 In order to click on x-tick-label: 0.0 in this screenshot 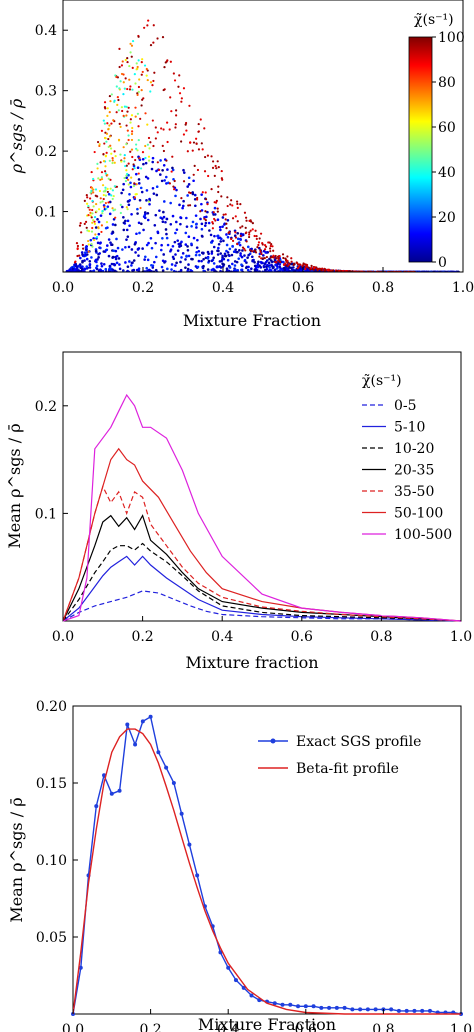, I will do `click(63, 637)`.